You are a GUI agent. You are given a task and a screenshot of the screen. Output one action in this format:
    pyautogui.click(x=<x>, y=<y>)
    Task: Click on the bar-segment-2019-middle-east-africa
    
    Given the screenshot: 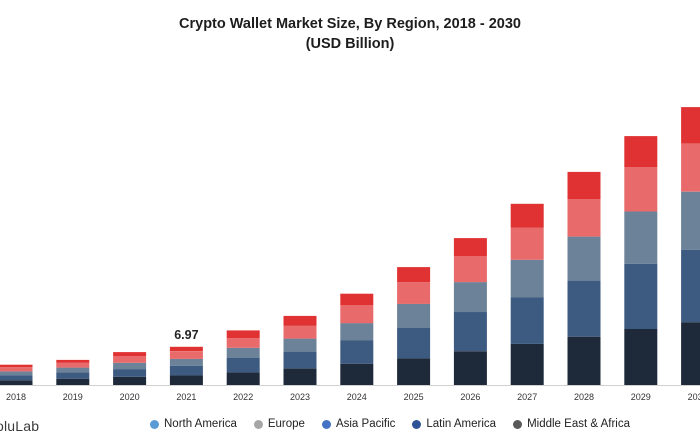 What is the action you would take?
    pyautogui.click(x=73, y=381)
    